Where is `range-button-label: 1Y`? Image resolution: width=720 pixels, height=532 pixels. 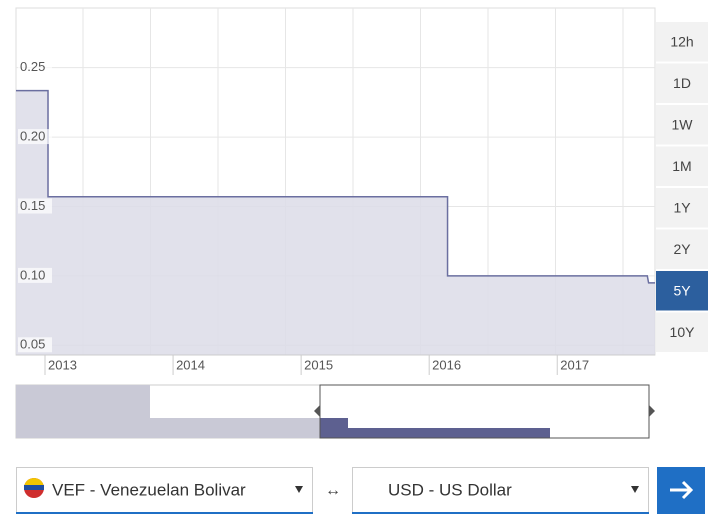
range-button-label: 1Y is located at coordinates (682, 207).